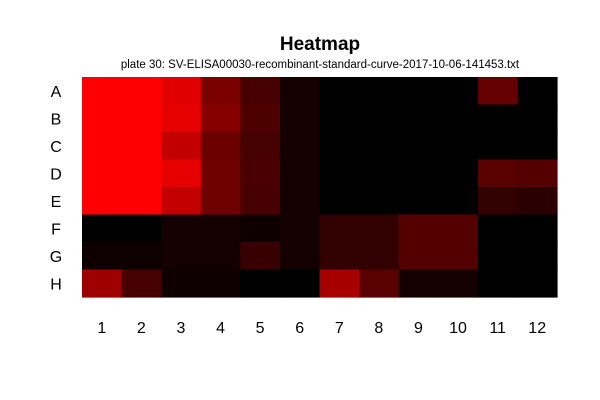 This screenshot has height=400, width=600. Describe the element at coordinates (56, 284) in the screenshot. I see `row-label-H: H` at that location.